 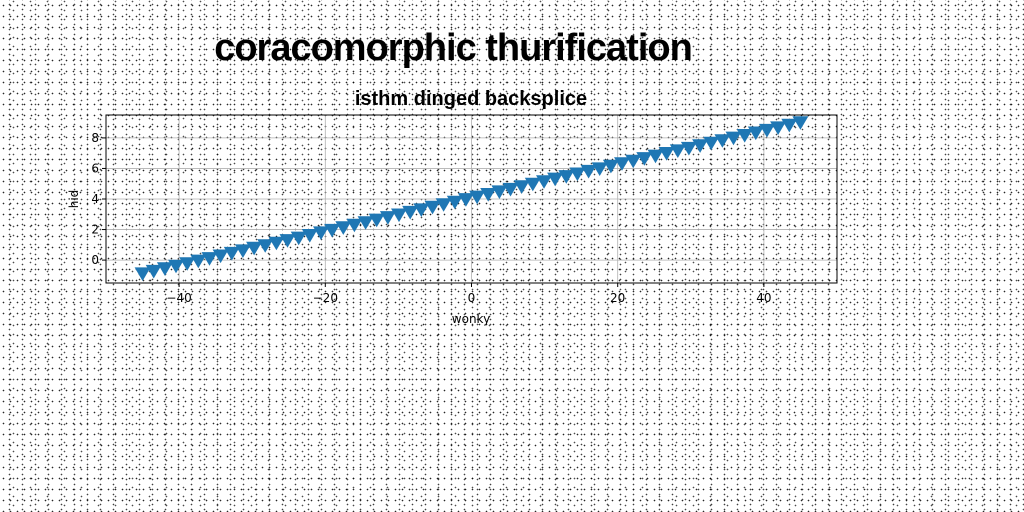 I want to click on x-tick-label: 0, so click(x=472, y=298).